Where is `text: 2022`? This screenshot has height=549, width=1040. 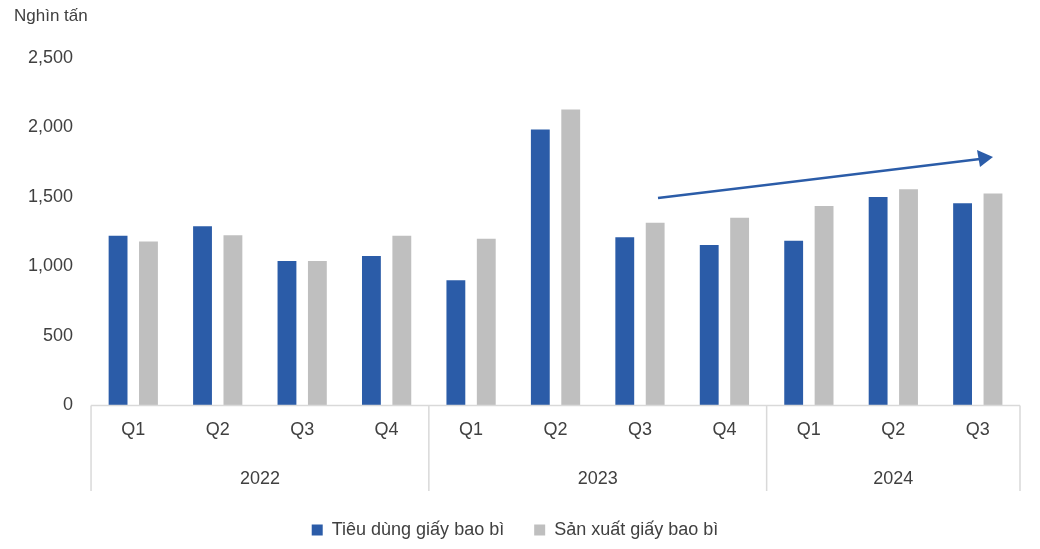
text: 2022 is located at coordinates (259, 477).